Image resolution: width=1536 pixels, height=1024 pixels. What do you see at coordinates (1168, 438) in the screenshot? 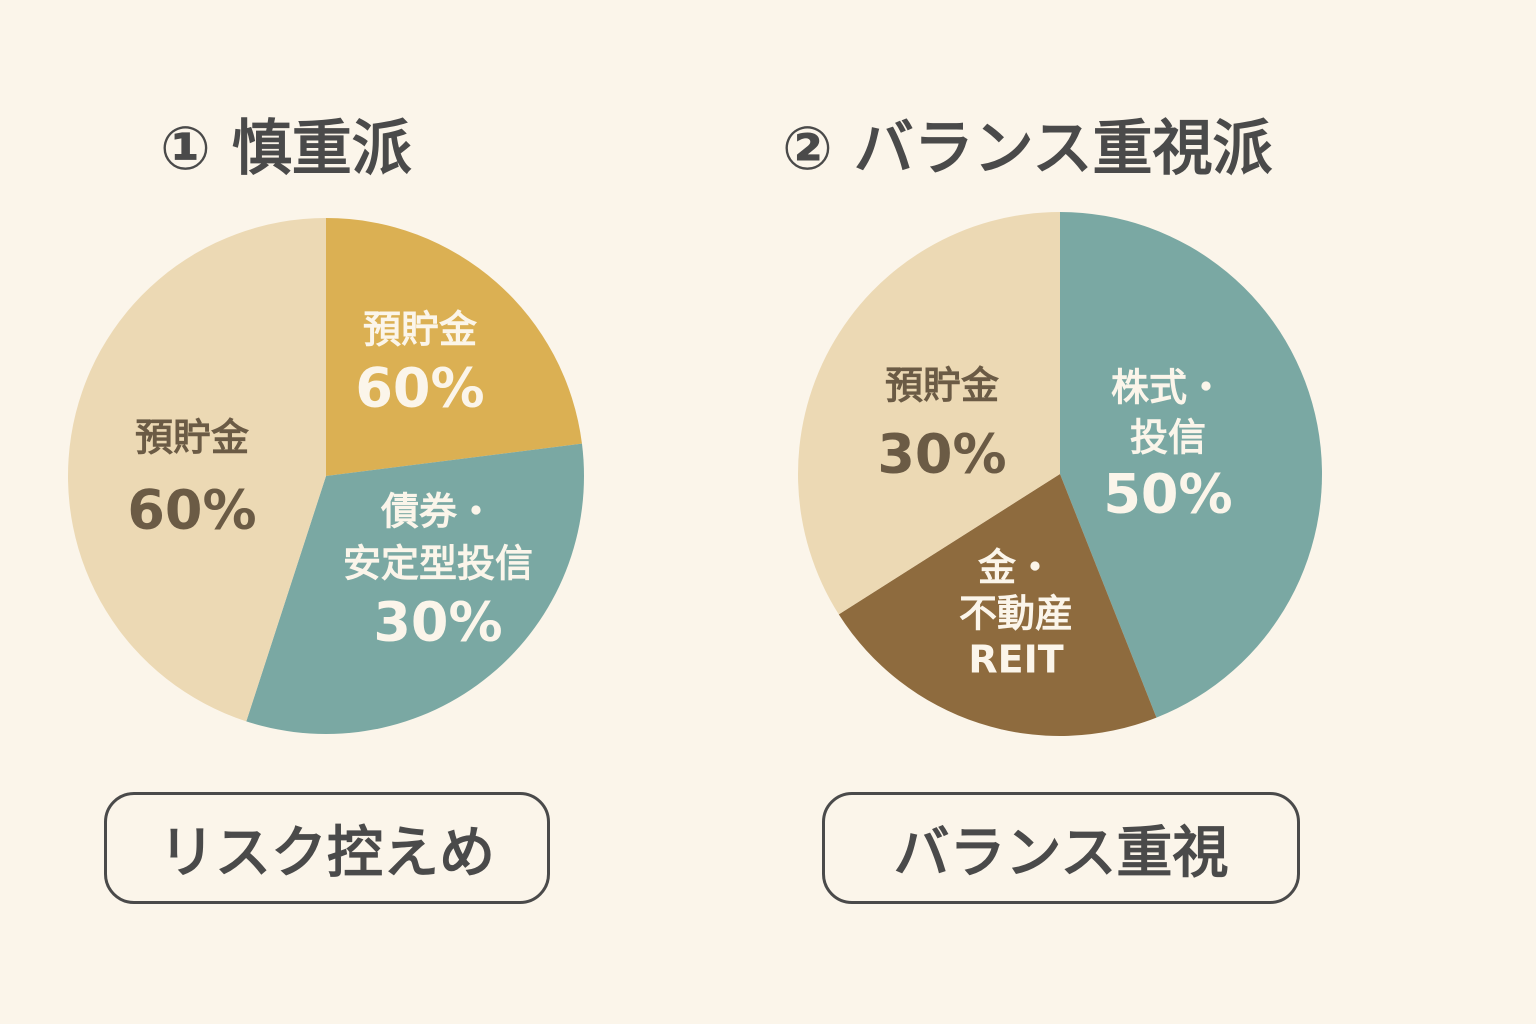
I see `pie-2-slice-1-label-2: 投信` at bounding box center [1168, 438].